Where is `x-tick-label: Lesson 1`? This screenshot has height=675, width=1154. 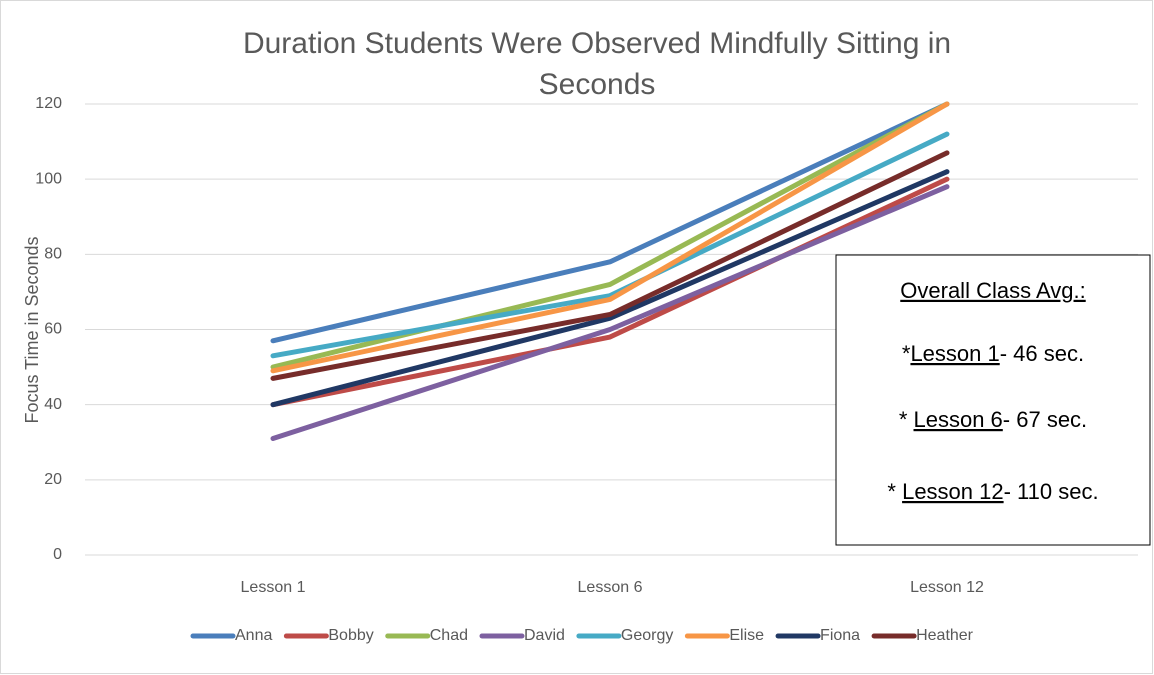
x-tick-label: Lesson 1 is located at coordinates (273, 587).